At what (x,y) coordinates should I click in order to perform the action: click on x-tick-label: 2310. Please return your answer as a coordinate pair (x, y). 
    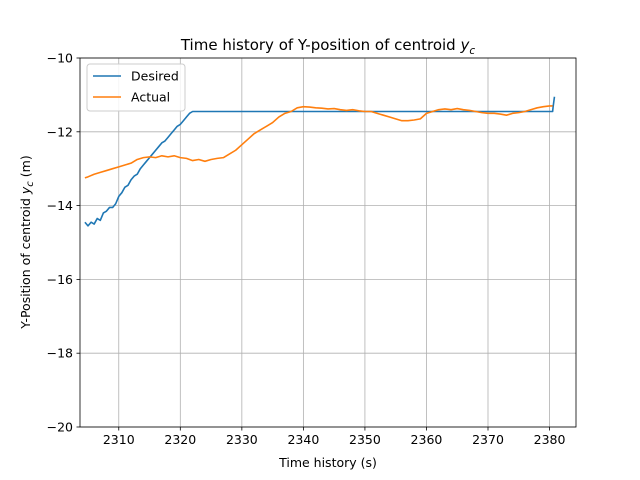
    Looking at the image, I should click on (119, 439).